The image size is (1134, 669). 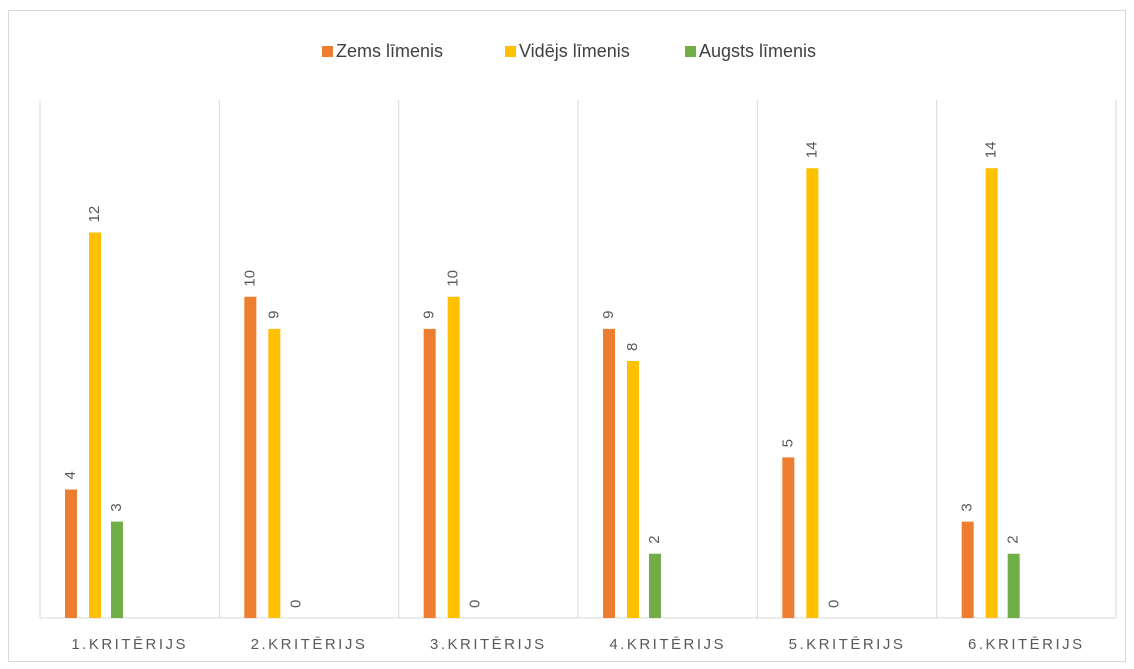 I want to click on data-label: 8, so click(x=632, y=347).